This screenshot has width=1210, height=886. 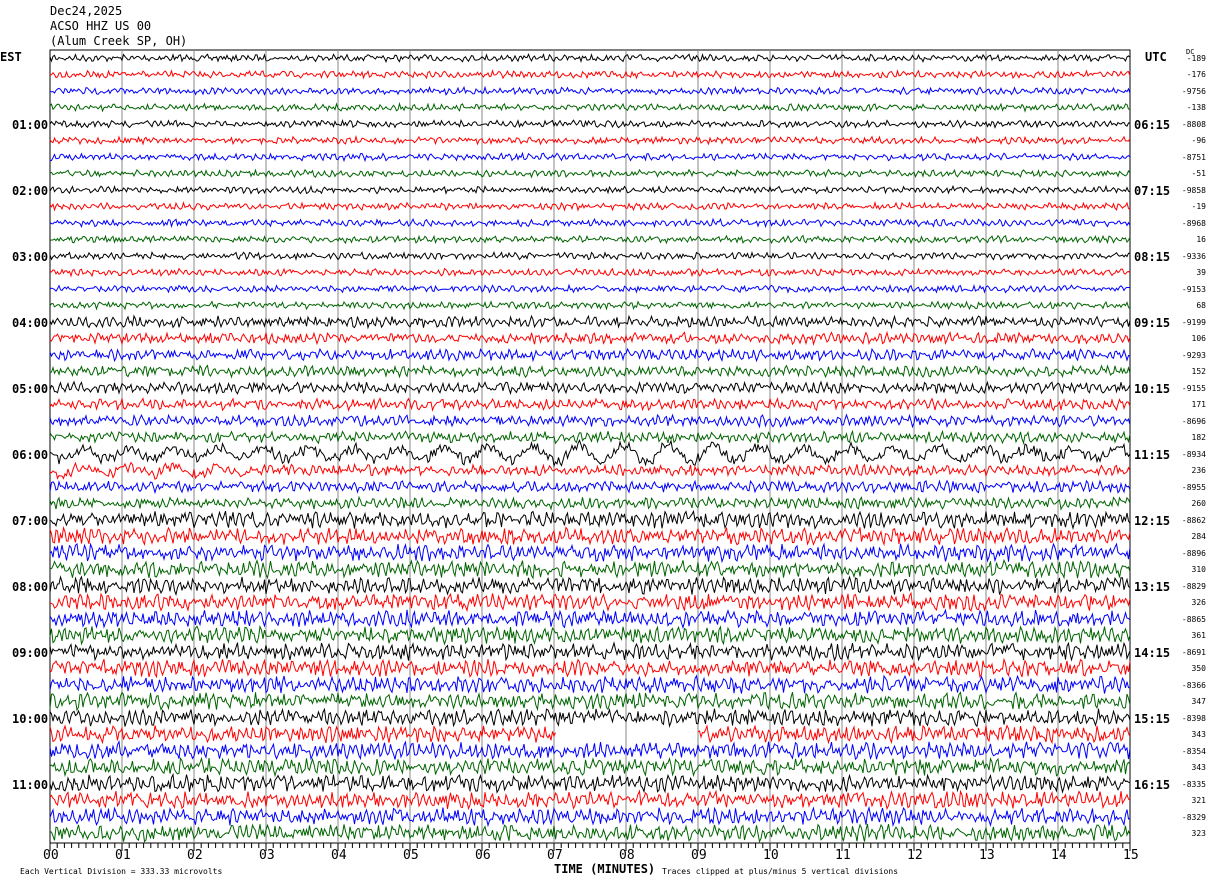 What do you see at coordinates (30, 784) in the screenshot?
I see `est-hour-label: 11:00` at bounding box center [30, 784].